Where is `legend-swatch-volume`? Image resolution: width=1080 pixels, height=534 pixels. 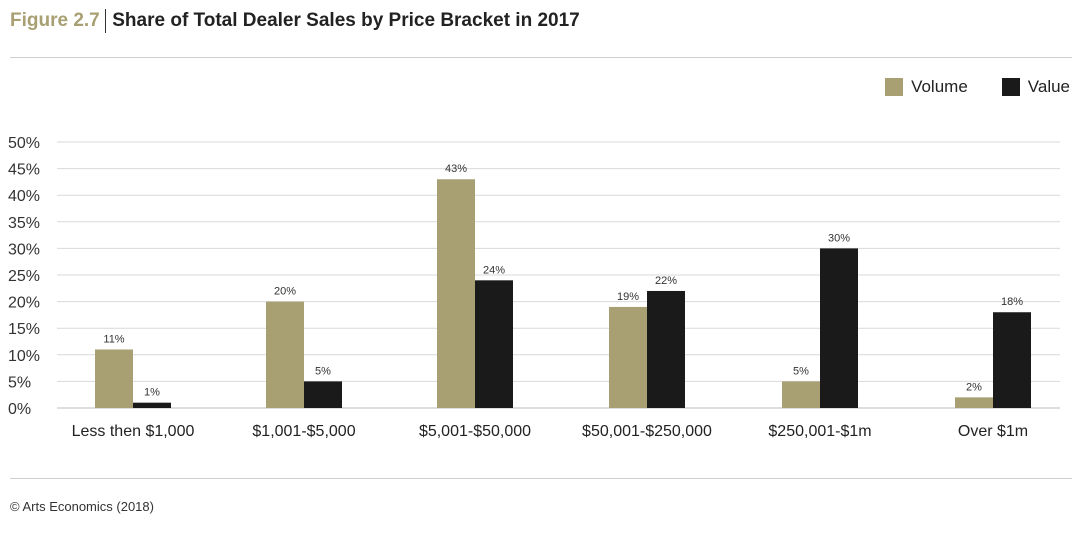 legend-swatch-volume is located at coordinates (894, 87).